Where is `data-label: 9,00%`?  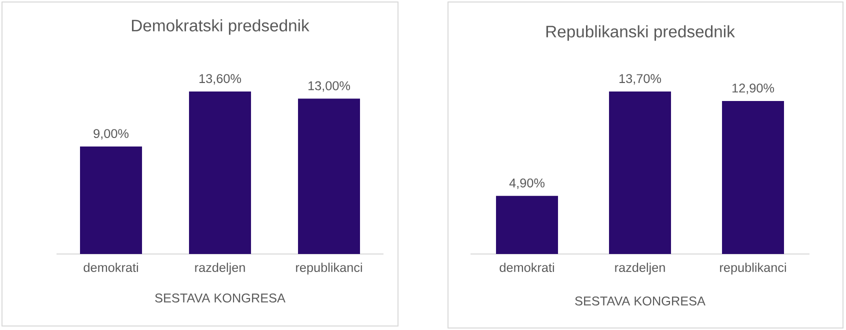 data-label: 9,00% is located at coordinates (111, 134).